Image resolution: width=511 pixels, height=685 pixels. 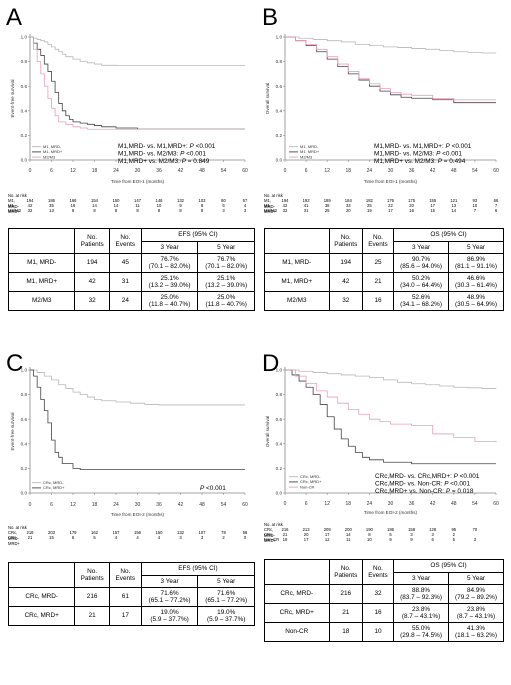 I want to click on three-year-estimate: 71.6% (65.1 – 77.2%), so click(x=169, y=597).